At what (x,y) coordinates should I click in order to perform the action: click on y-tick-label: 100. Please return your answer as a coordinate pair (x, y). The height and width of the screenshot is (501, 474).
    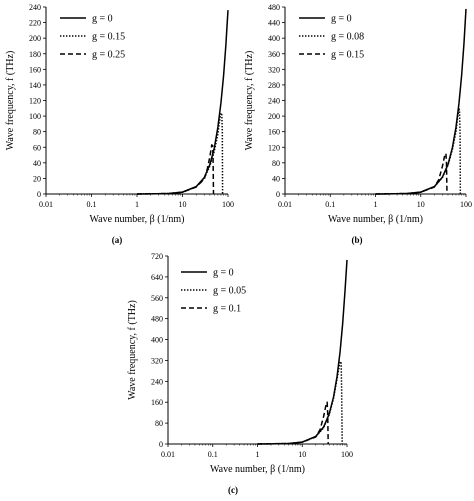
    Looking at the image, I should click on (35, 116).